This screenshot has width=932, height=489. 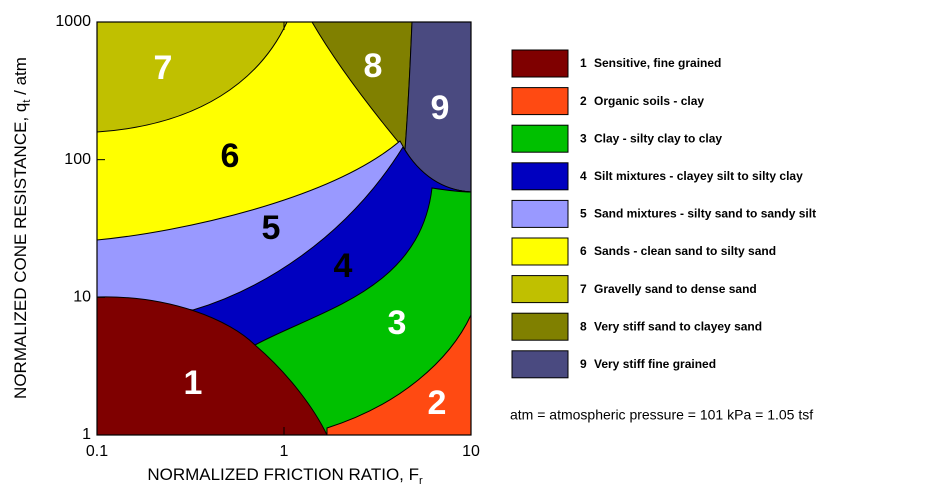 What do you see at coordinates (271, 228) in the screenshot?
I see `zone-number: 5` at bounding box center [271, 228].